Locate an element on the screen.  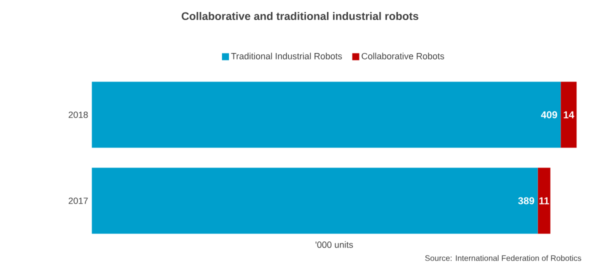
data-label: 11 is located at coordinates (544, 200).